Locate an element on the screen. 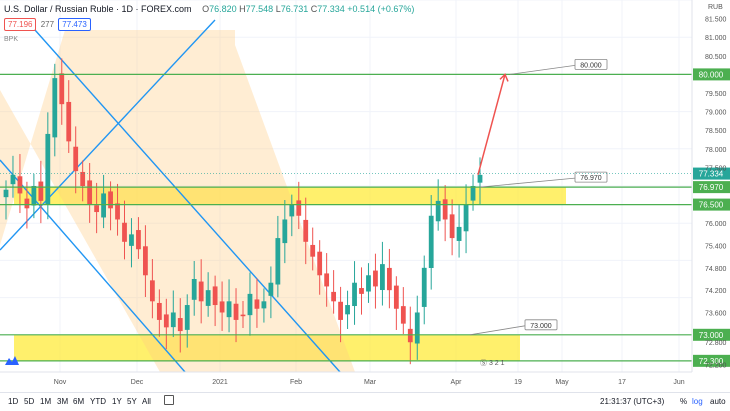 The image size is (730, 411). bid-ask-row: 77.196 277 77.473 is located at coordinates (47, 24).